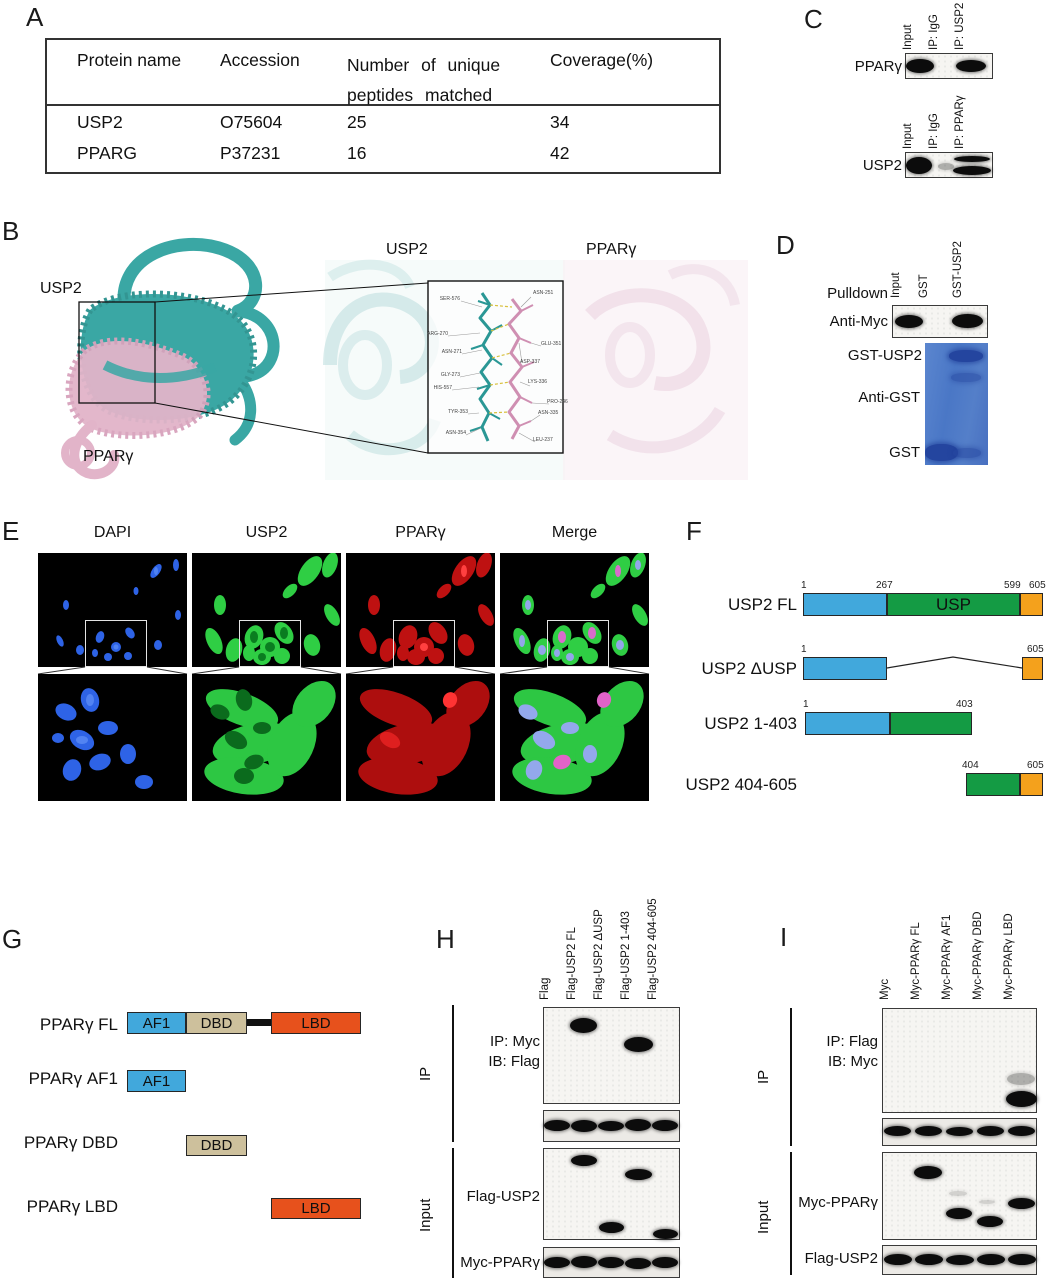 The image size is (1051, 1280). What do you see at coordinates (947, 957) in the screenshot?
I see `lane-label: Myc-PPARγ AF1` at bounding box center [947, 957].